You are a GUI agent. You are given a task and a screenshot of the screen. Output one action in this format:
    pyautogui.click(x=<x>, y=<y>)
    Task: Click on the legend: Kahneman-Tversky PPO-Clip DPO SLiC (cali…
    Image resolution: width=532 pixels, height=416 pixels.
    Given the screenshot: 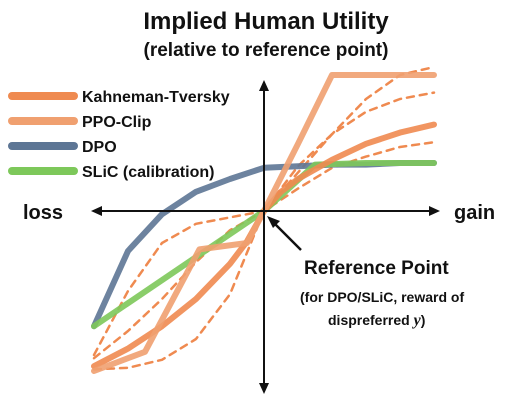 What is the action you would take?
    pyautogui.click(x=119, y=135)
    